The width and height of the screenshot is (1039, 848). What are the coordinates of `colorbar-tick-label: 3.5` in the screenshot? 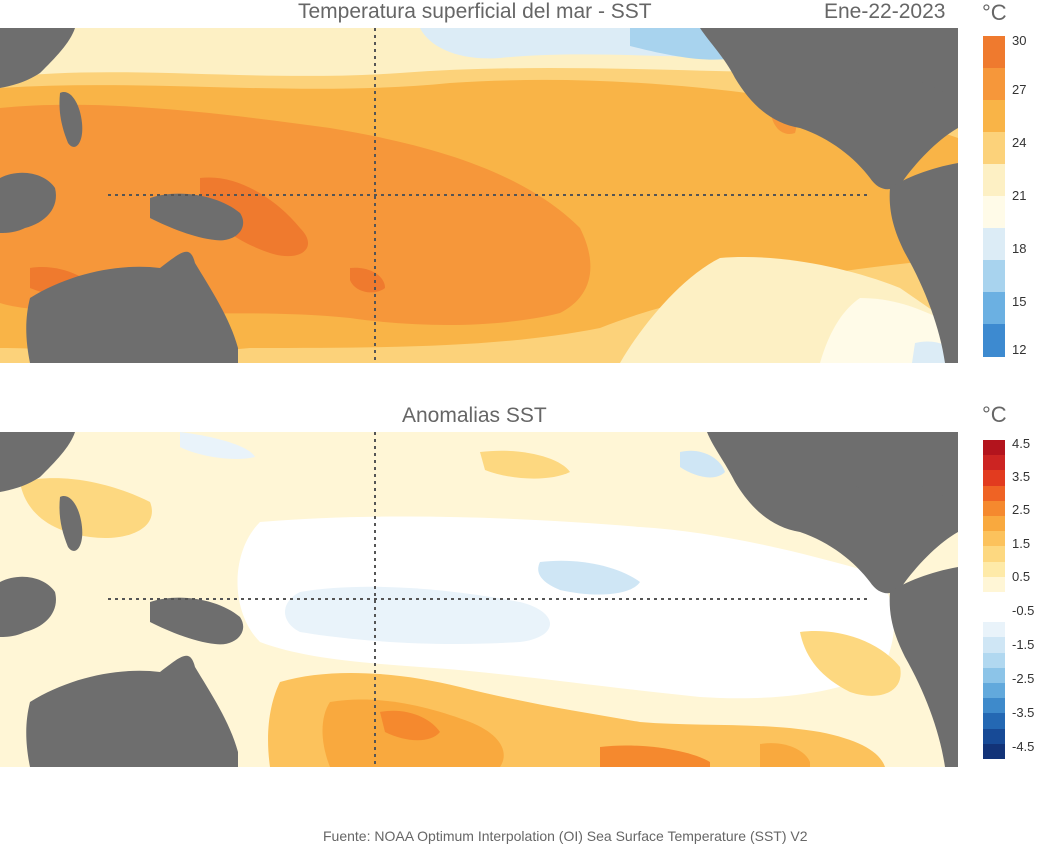 It's located at (1021, 476).